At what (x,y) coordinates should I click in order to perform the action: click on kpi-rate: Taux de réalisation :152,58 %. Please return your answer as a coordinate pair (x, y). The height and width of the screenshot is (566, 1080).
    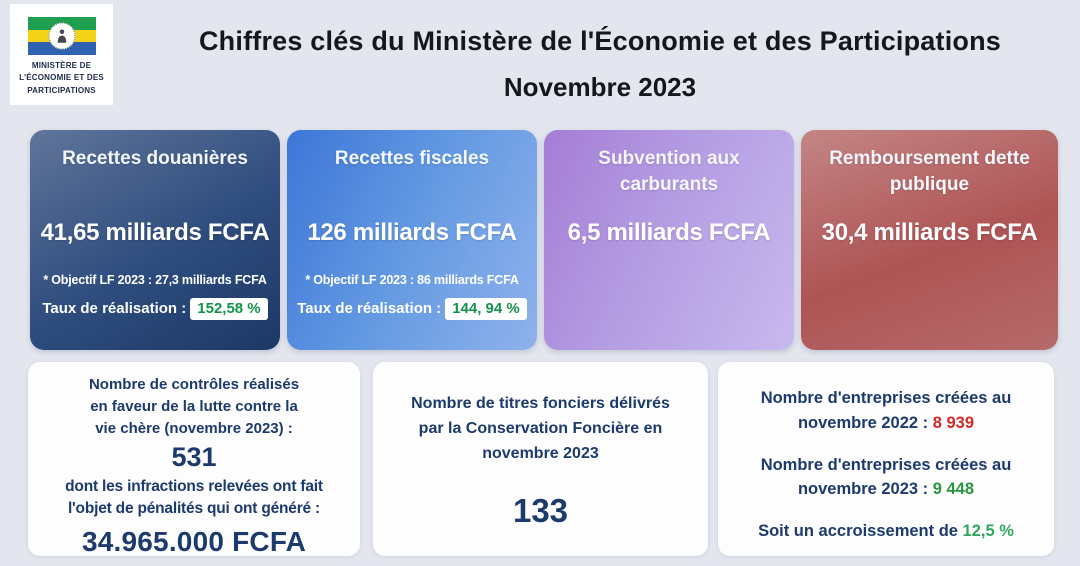
    Looking at the image, I should click on (155, 309).